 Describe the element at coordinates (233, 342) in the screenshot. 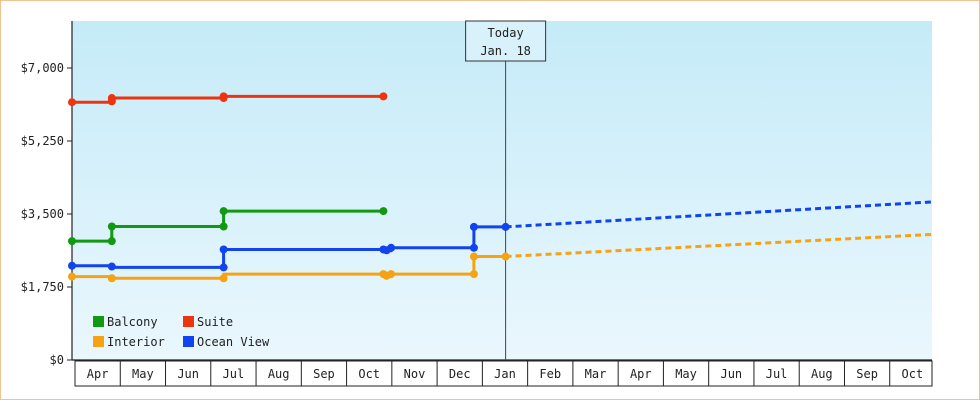

I see `legend-label-ocean-view: Ocean View` at that location.